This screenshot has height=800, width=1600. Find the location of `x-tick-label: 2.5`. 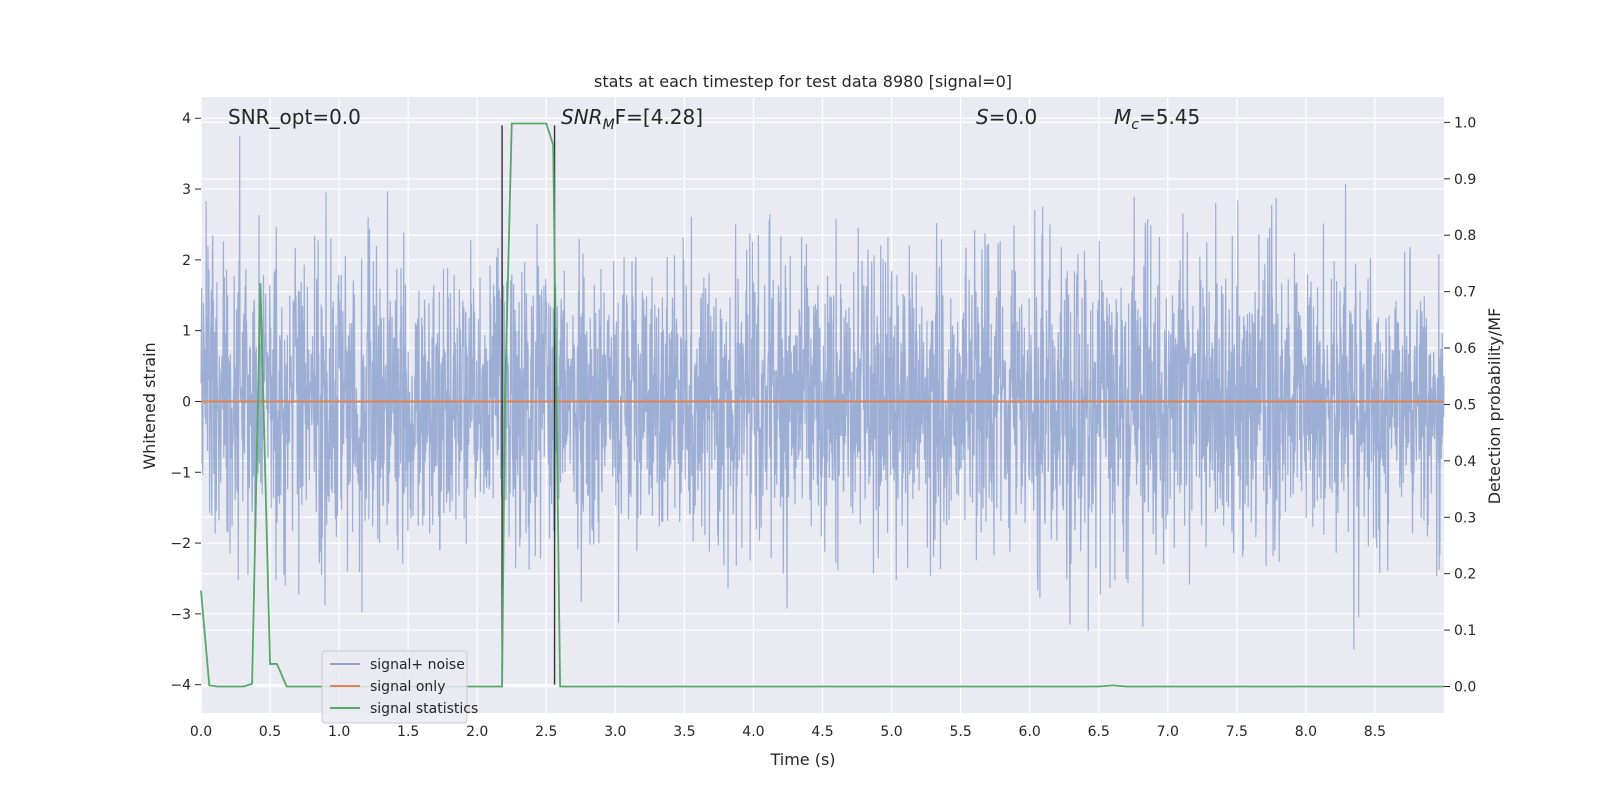

x-tick-label: 2.5 is located at coordinates (546, 732).